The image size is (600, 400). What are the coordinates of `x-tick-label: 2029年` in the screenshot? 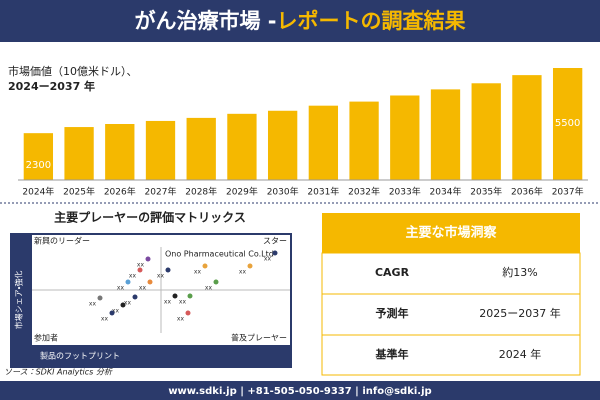 It's located at (242, 192).